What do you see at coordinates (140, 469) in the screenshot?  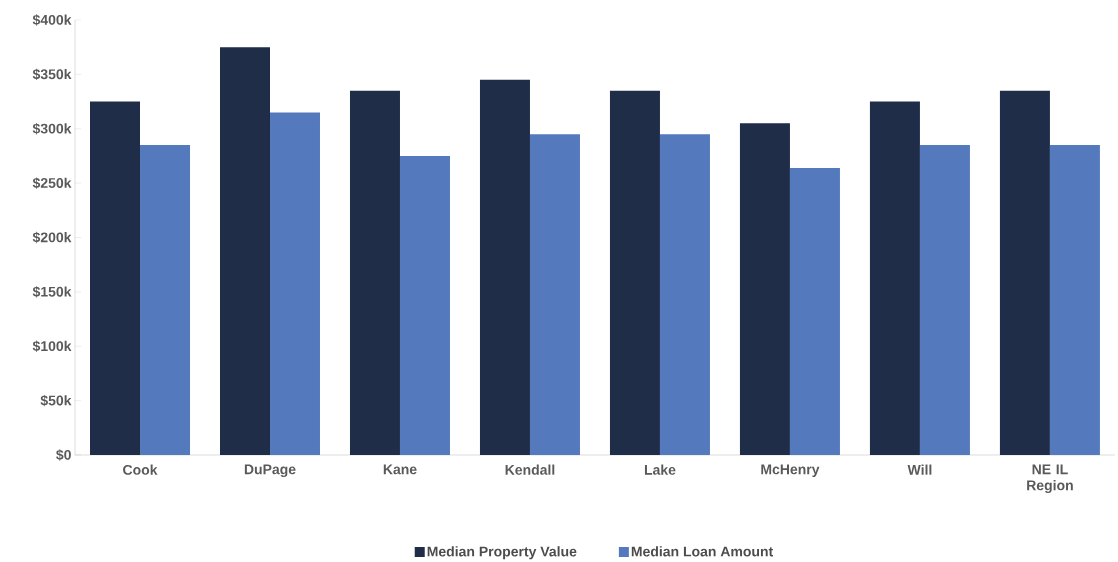 I see `x-tick-label: Cook` at bounding box center [140, 469].